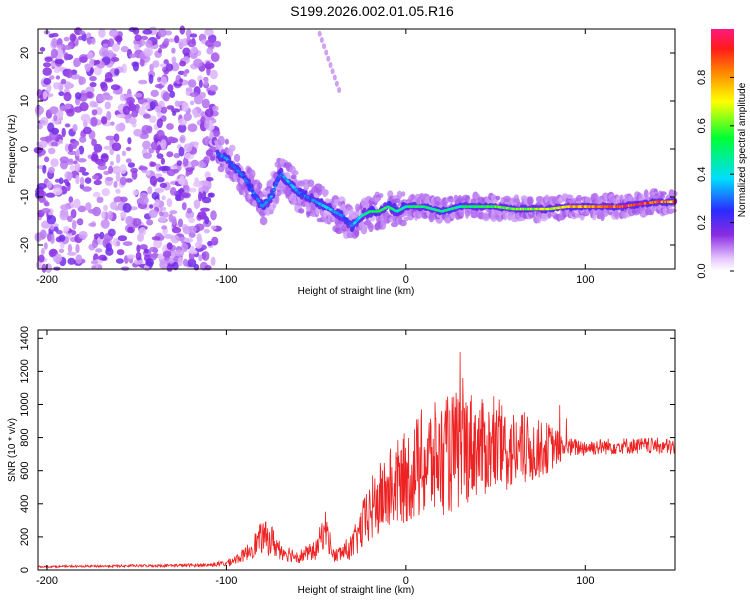 This screenshot has width=750, height=605. I want to click on snr-y-tick-label: 1000, so click(25, 404).